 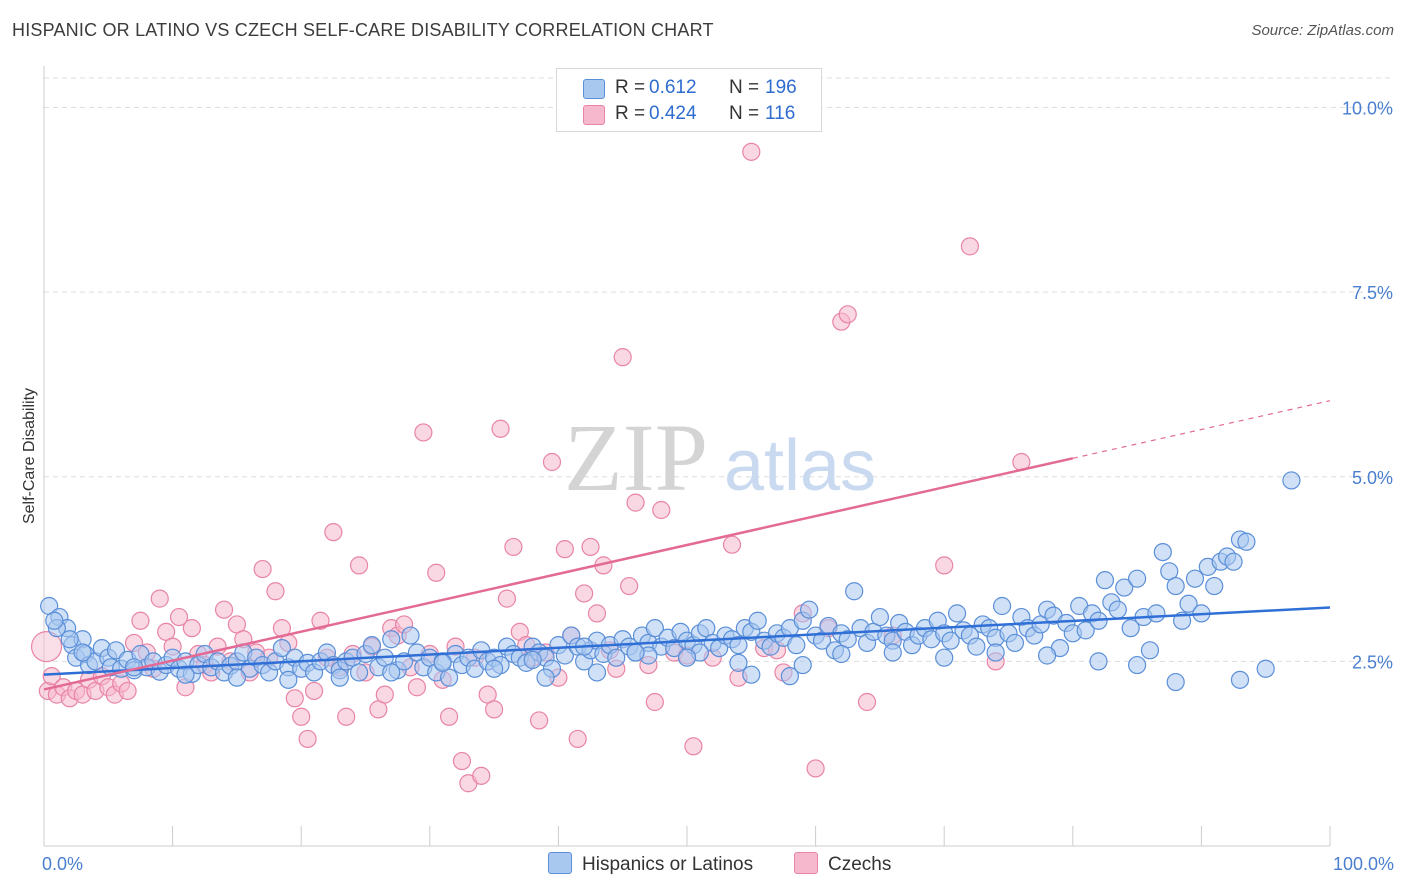 What do you see at coordinates (1367, 109) in the screenshot?
I see `y-tick-label: 10.0%` at bounding box center [1367, 109].